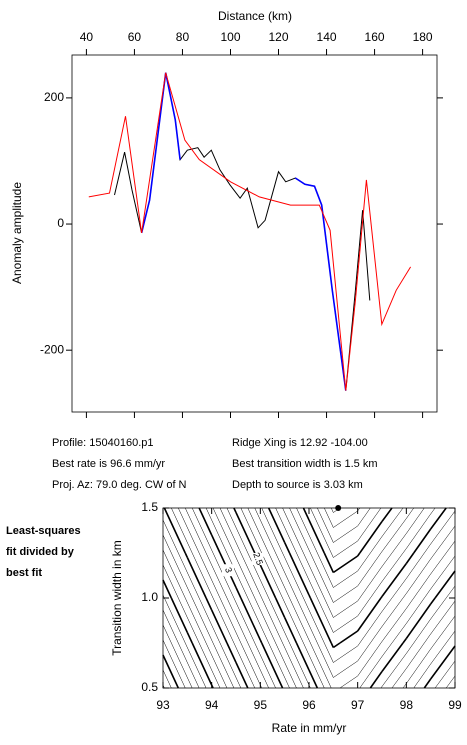 Image resolution: width=467 pixels, height=745 pixels. Describe the element at coordinates (108, 464) in the screenshot. I see `annotation: Best rate is 96.6 mm/yr` at that location.